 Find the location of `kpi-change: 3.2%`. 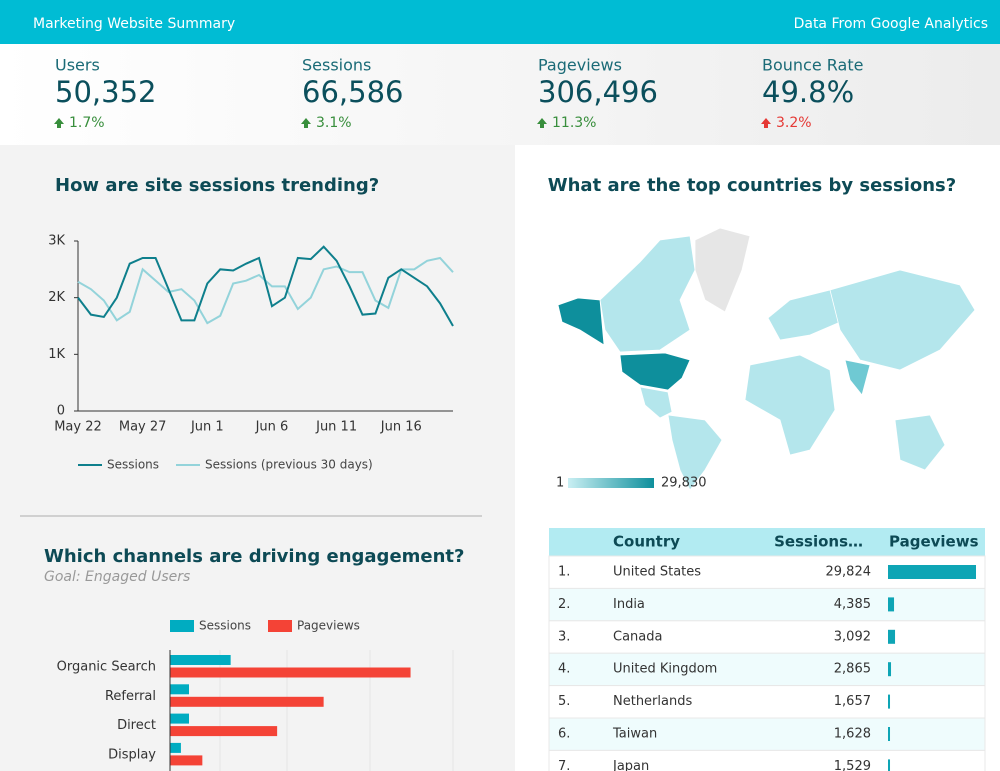

kpi-change: 3.2% is located at coordinates (794, 123).